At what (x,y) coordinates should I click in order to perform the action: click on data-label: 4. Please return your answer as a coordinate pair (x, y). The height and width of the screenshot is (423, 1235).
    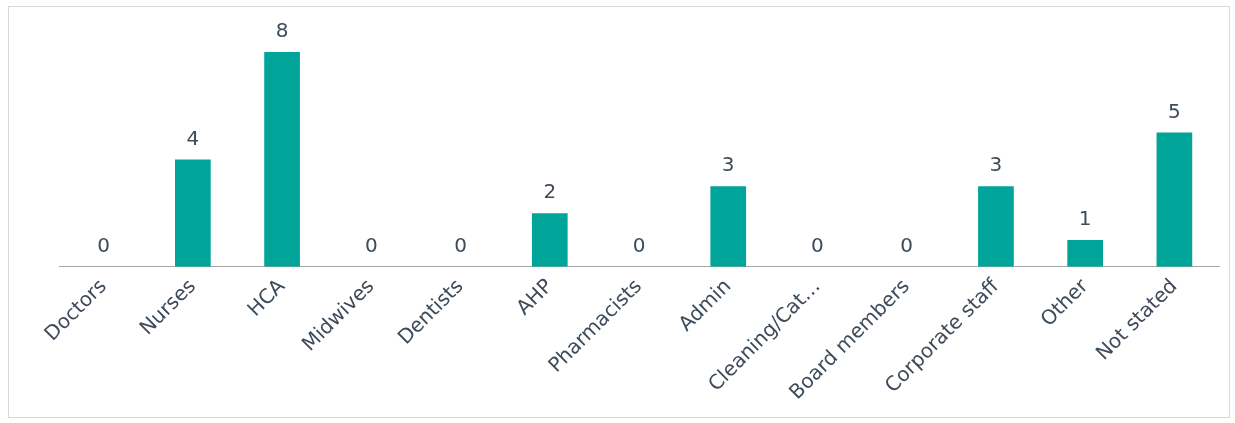
    Looking at the image, I should click on (193, 137).